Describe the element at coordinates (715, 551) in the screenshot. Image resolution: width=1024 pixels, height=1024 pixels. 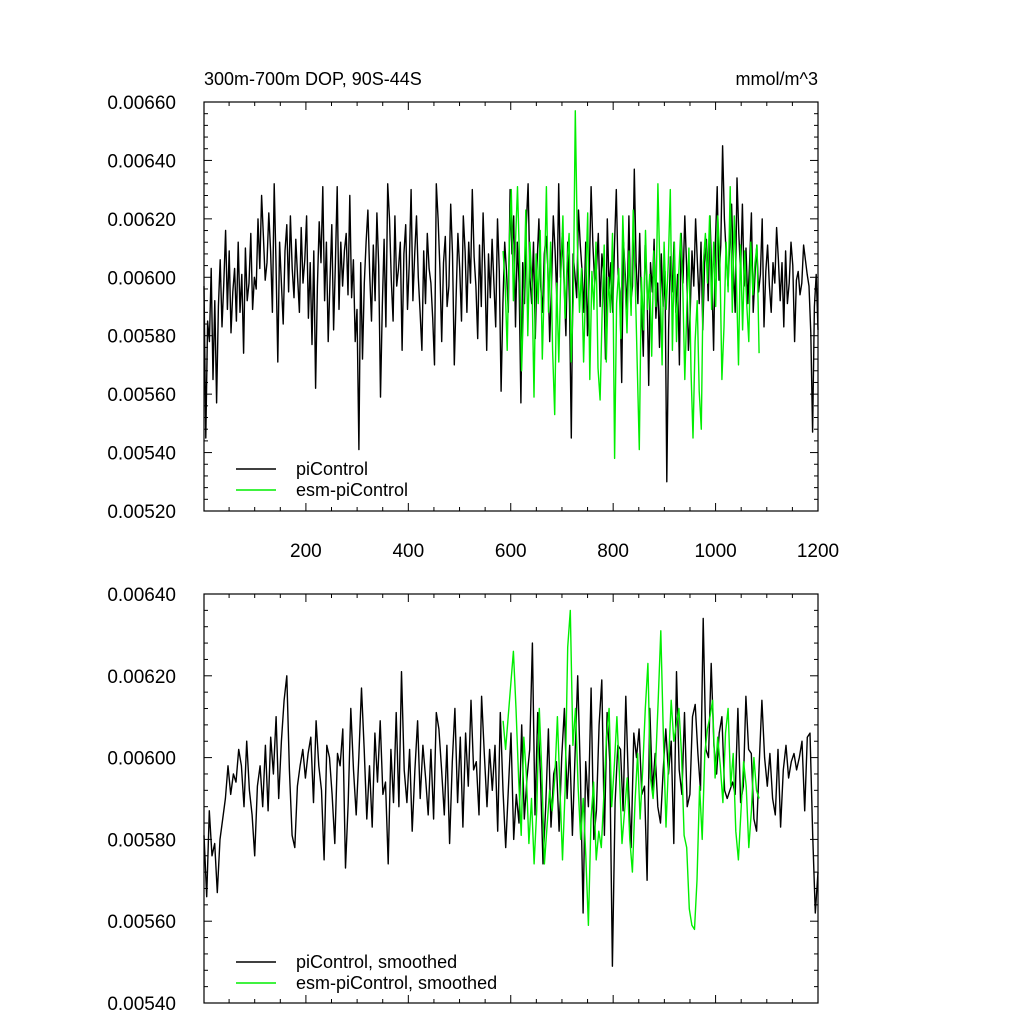
I see `x-tick-label: 1000` at that location.